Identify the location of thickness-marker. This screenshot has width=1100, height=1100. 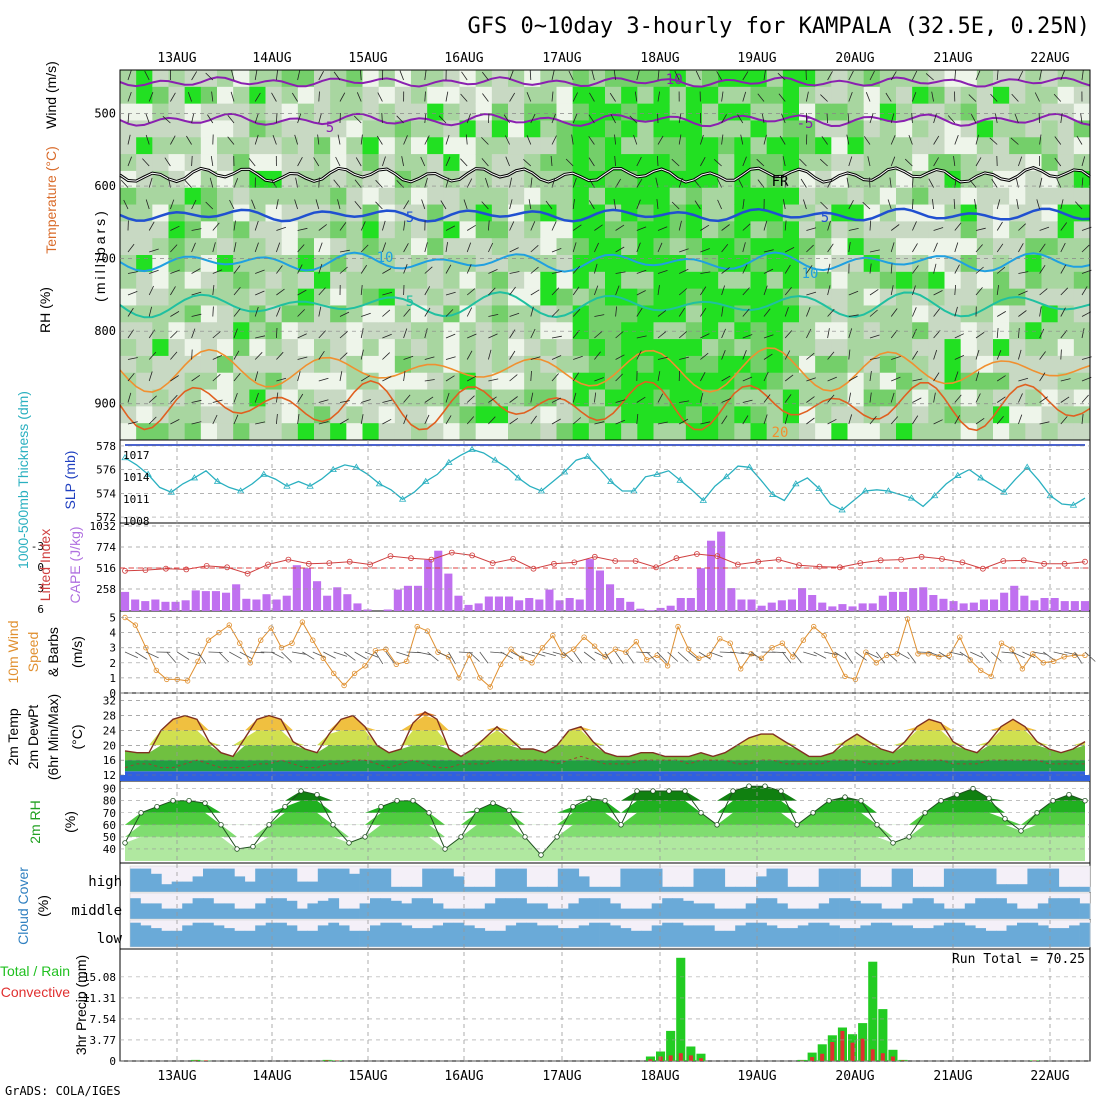
(888, 490).